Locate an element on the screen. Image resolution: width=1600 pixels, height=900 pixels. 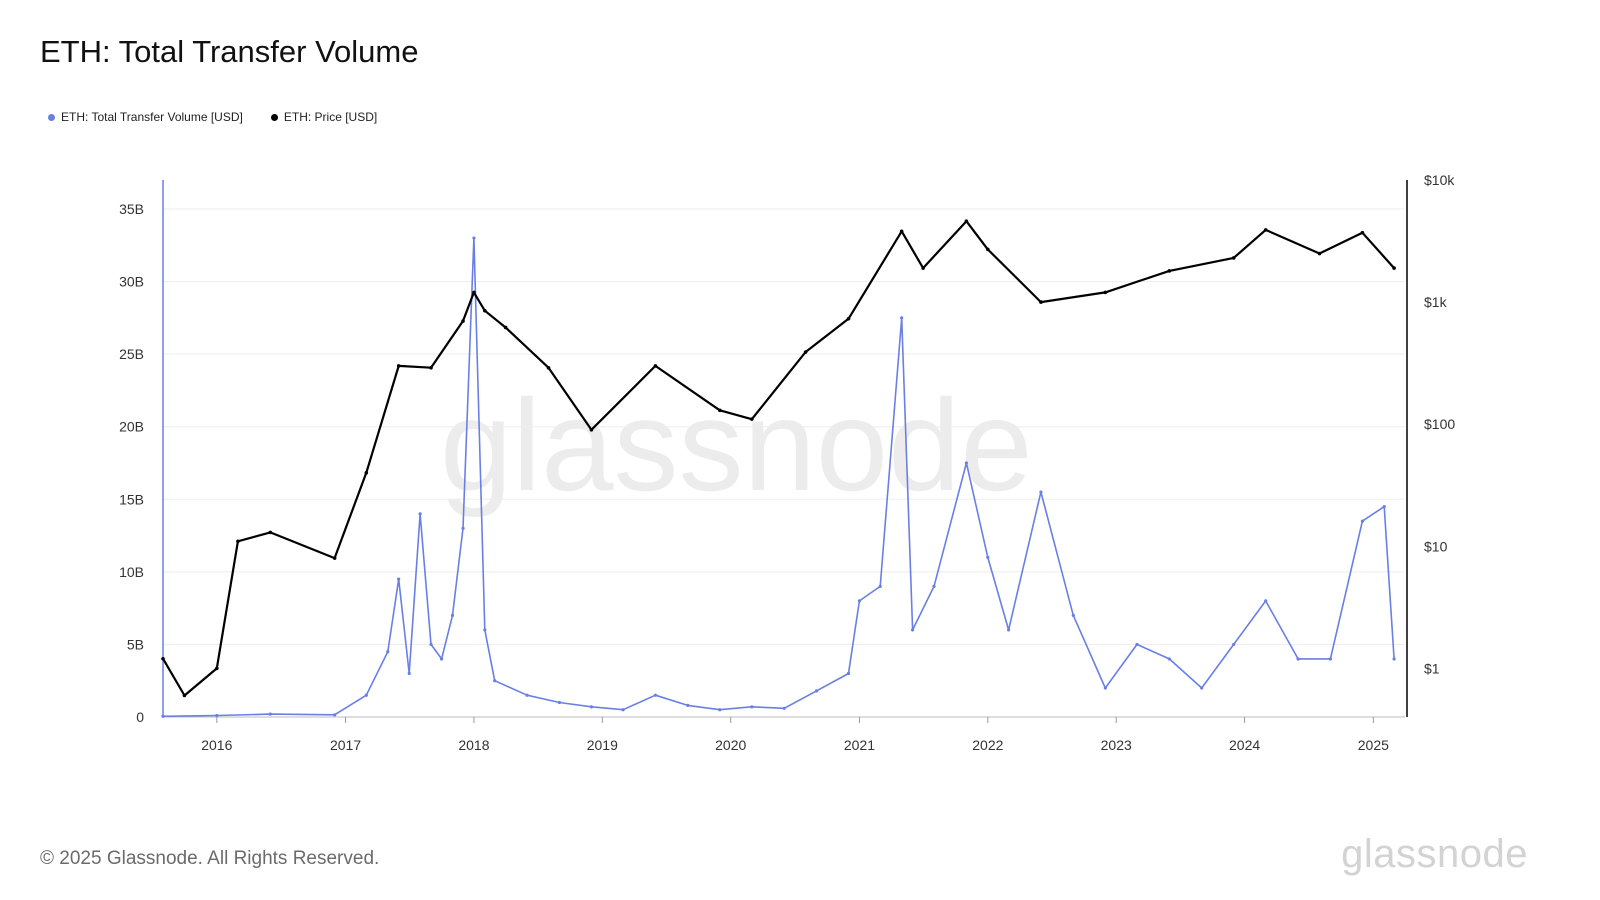
x-tick-label: 2020 is located at coordinates (730, 745).